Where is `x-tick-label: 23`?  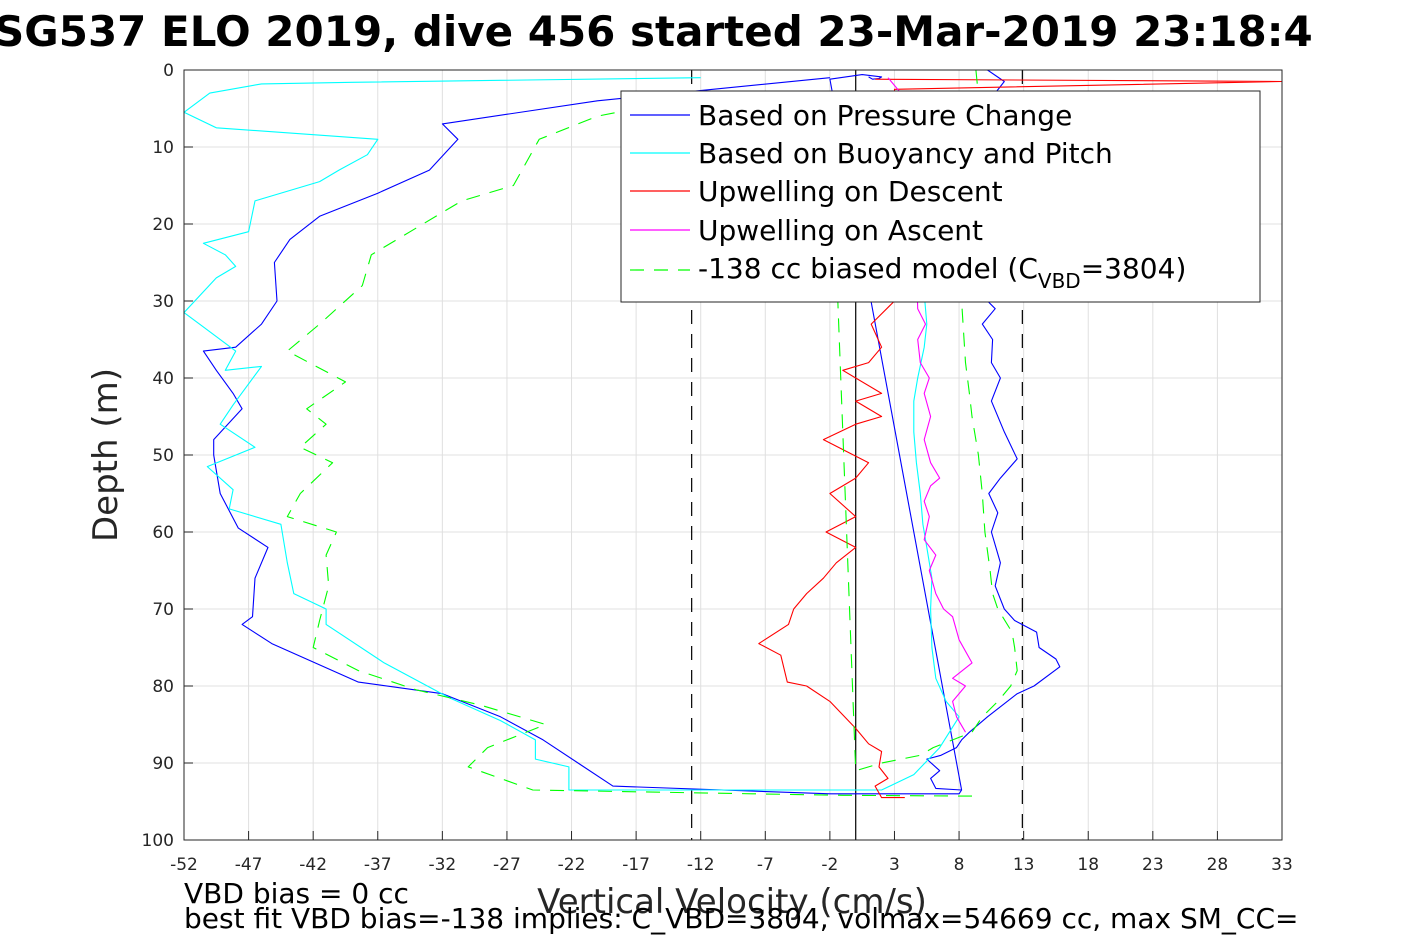
x-tick-label: 23 is located at coordinates (1153, 865).